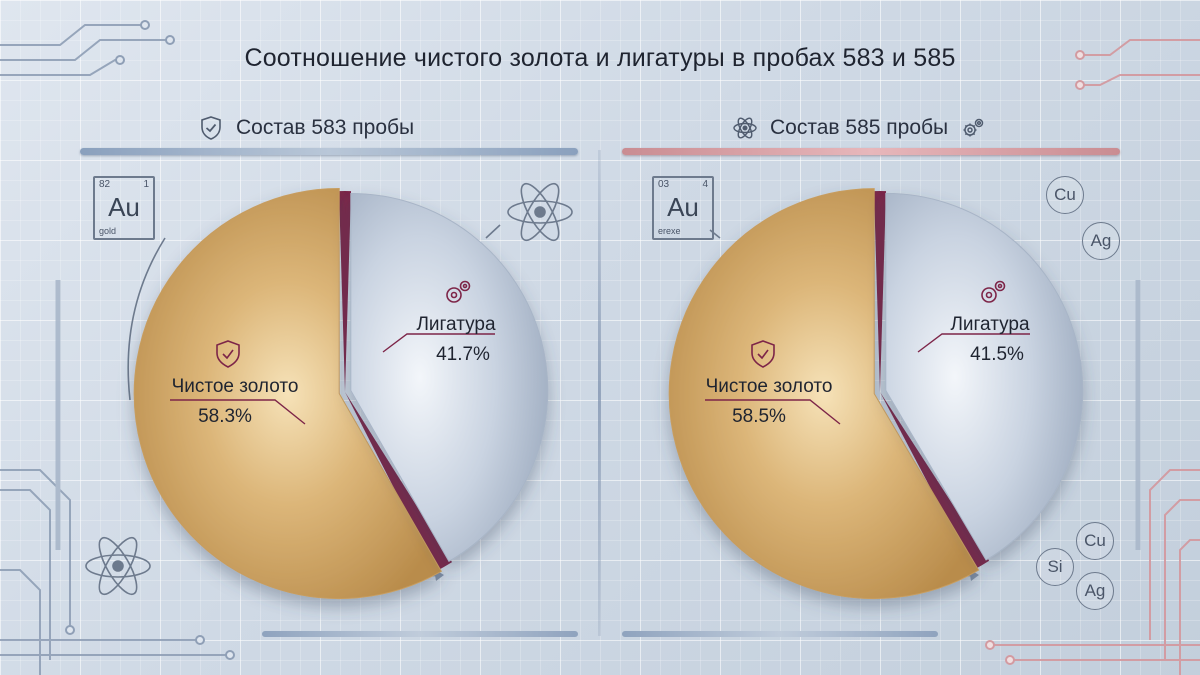 Image resolution: width=1200 pixels, height=675 pixels. What do you see at coordinates (997, 354) in the screenshot?
I see `slice-value-alloy-585: 41.5%` at bounding box center [997, 354].